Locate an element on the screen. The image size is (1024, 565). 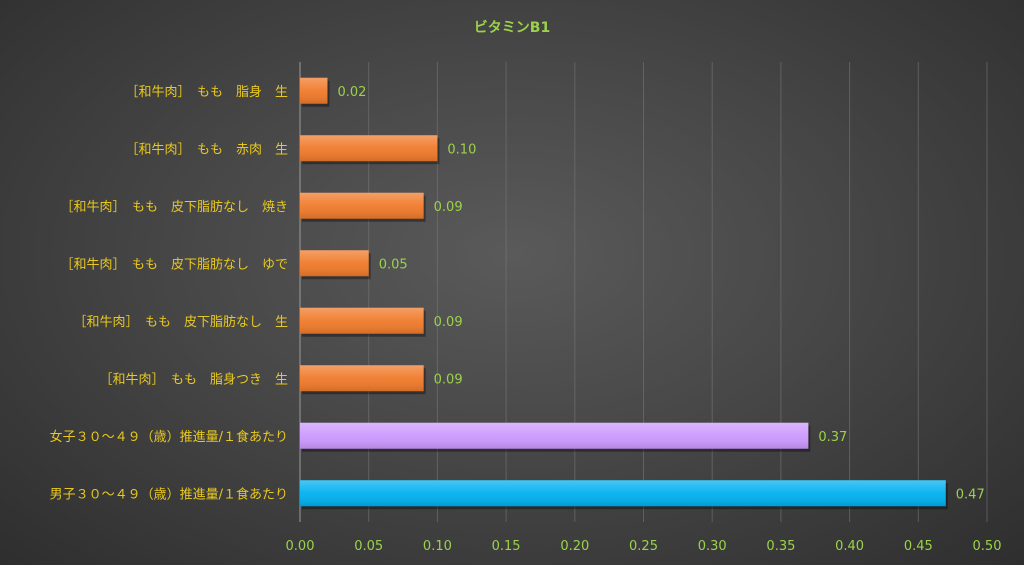
category-label: ［和牛肉］ もも 脂身 生 is located at coordinates (206, 92).